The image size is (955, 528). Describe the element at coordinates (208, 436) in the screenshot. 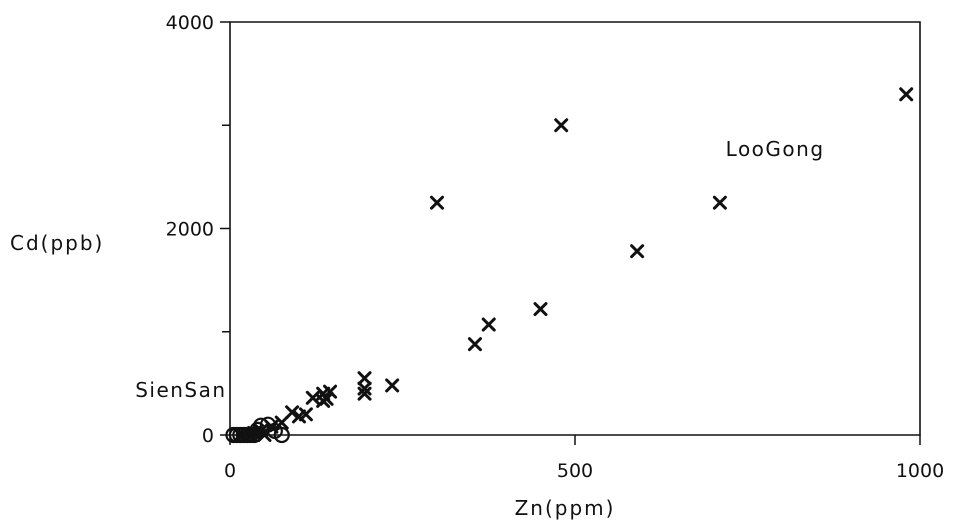

I see `y-tick-label: 0` at that location.